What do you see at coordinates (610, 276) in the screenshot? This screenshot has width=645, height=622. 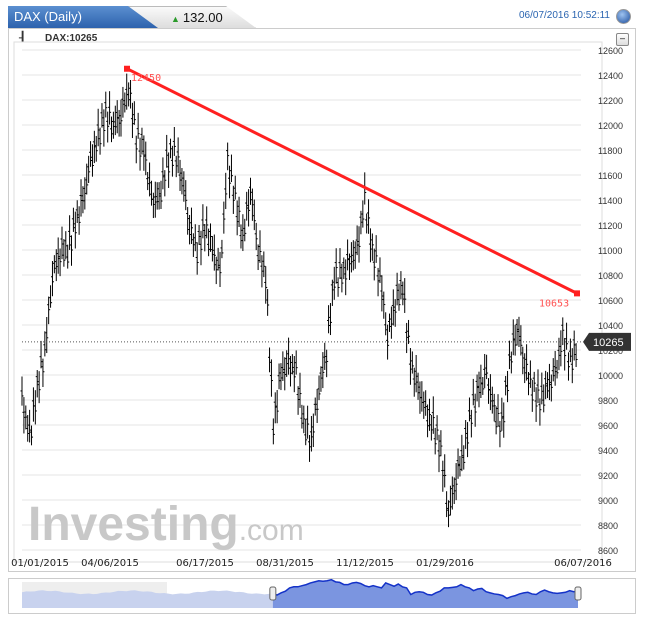 I see `y-tick-label: 10800` at bounding box center [610, 276].